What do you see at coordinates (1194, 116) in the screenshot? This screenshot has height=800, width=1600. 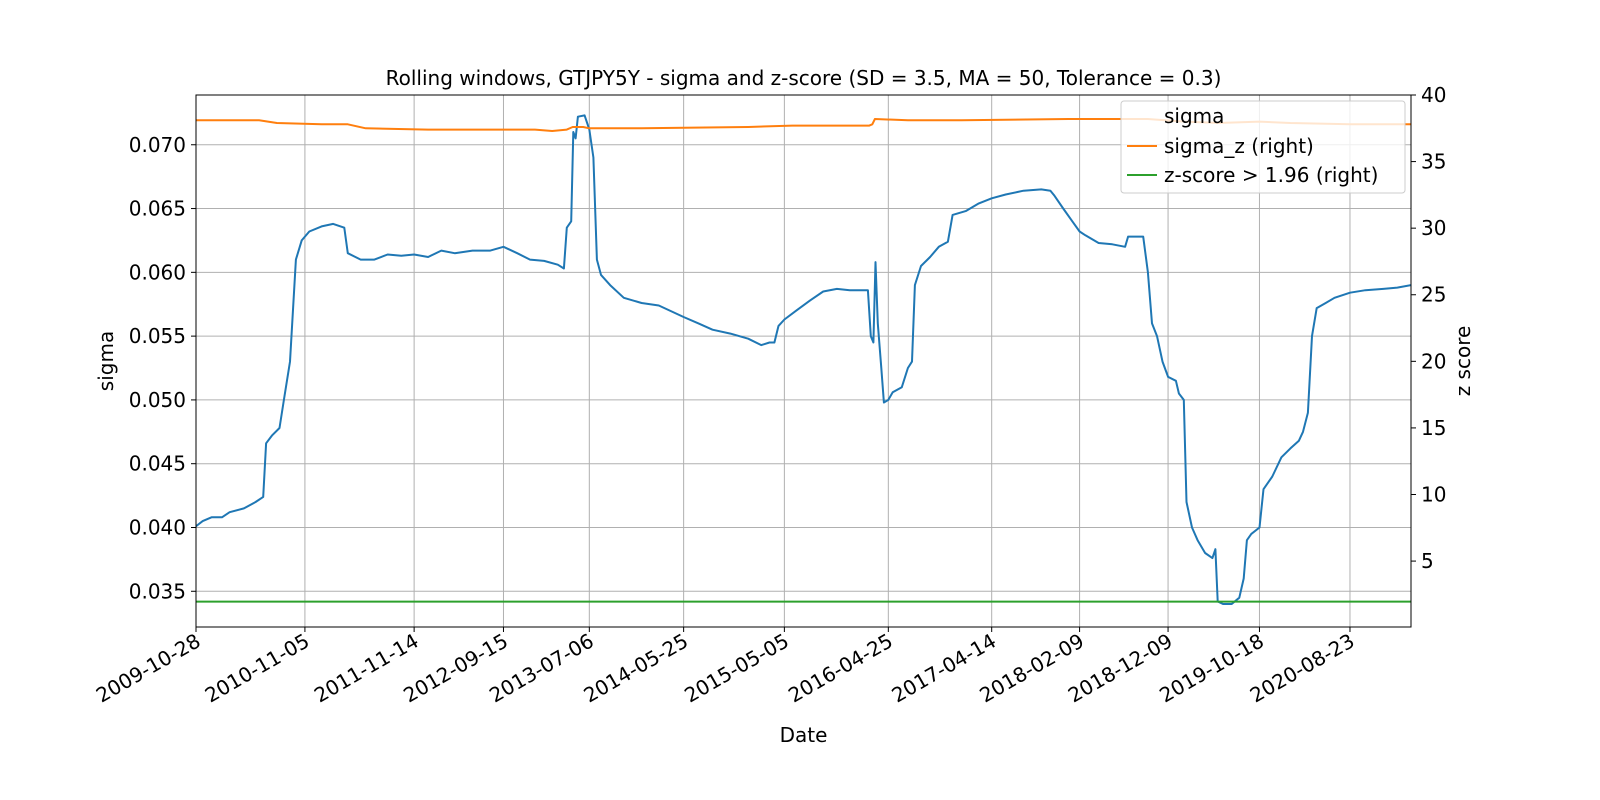 I see `legend-title: sigma` at bounding box center [1194, 116].